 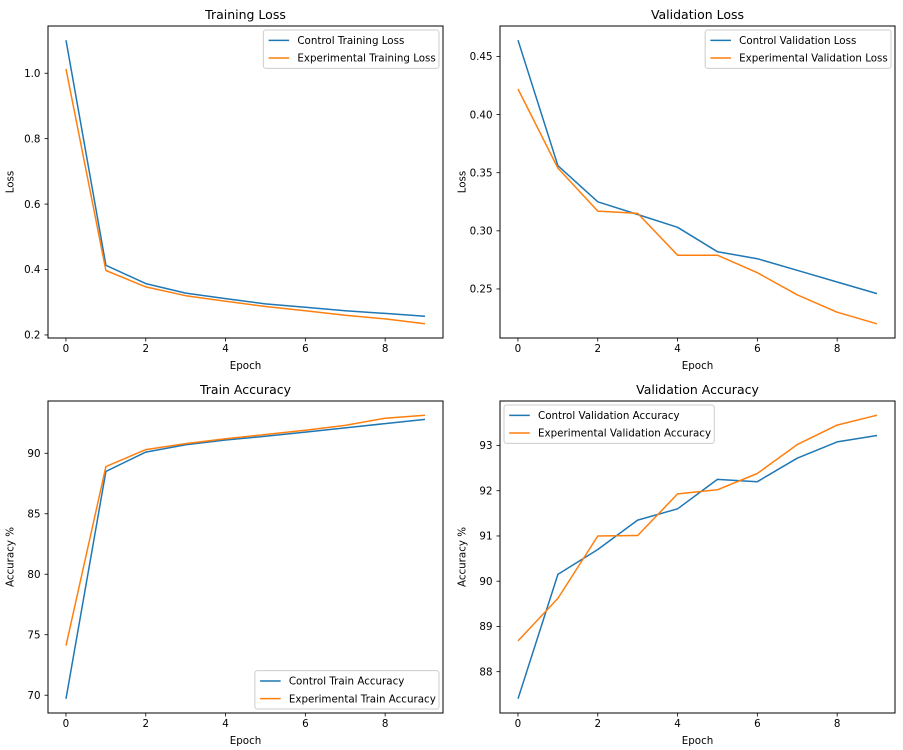 What do you see at coordinates (485, 537) in the screenshot?
I see `y-tick-label: 91` at bounding box center [485, 537].